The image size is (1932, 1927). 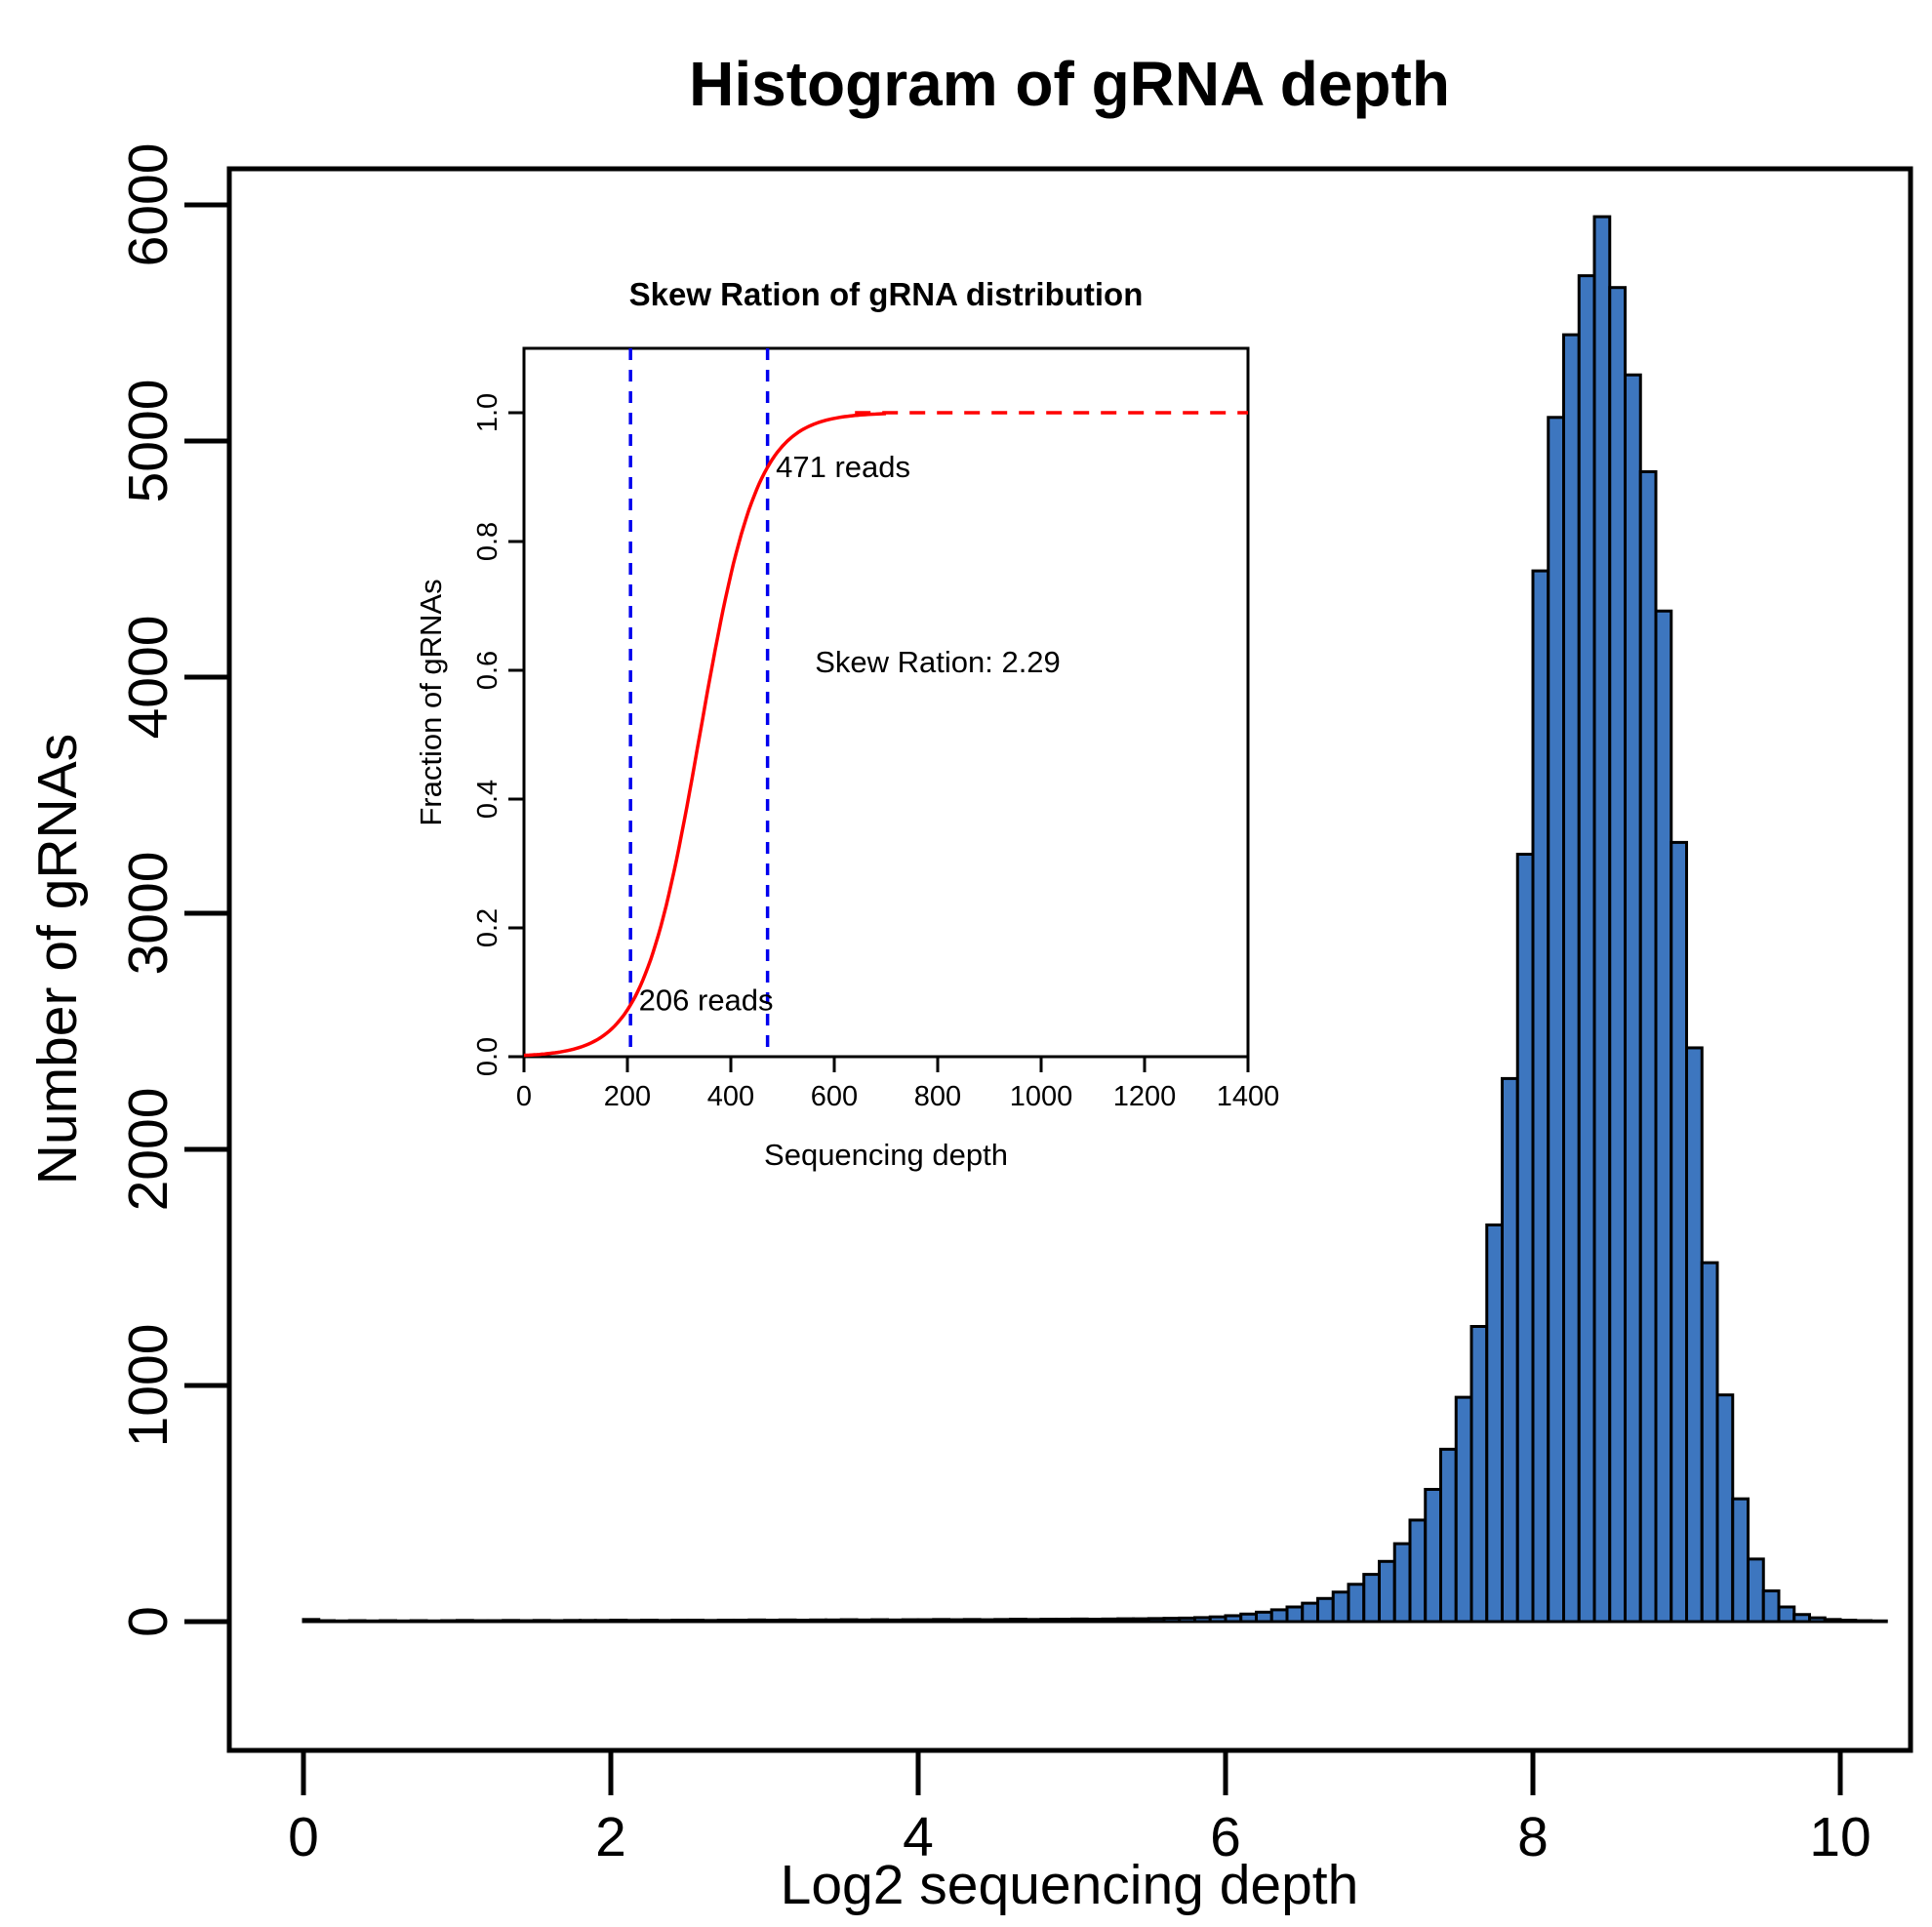 I want to click on annotation-206-reads: 206 reads, so click(x=706, y=1000).